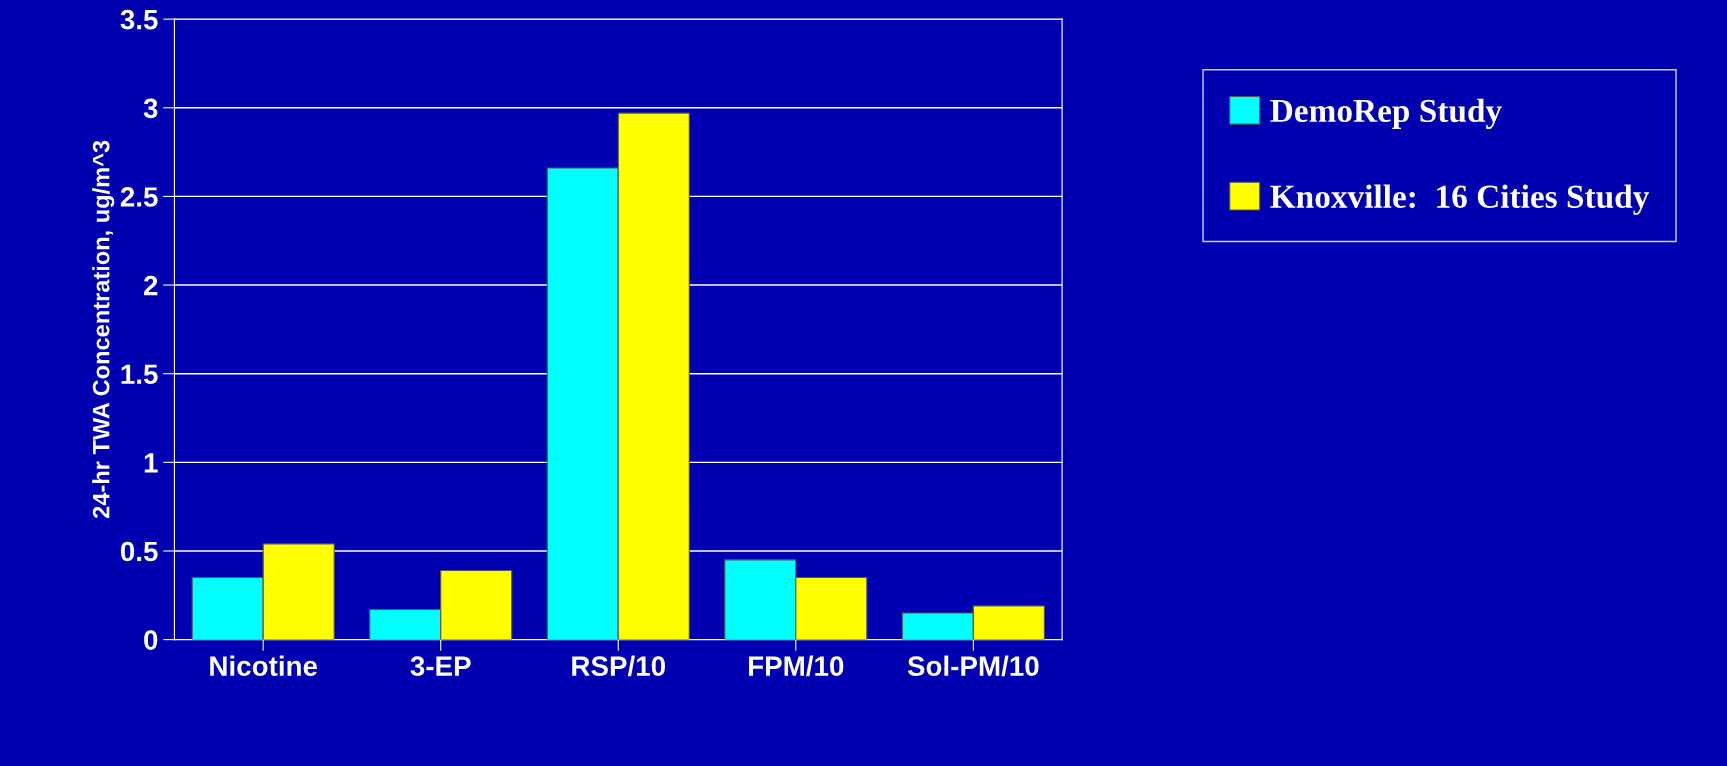  What do you see at coordinates (139, 374) in the screenshot?
I see `y-tick-label: 1.5` at bounding box center [139, 374].